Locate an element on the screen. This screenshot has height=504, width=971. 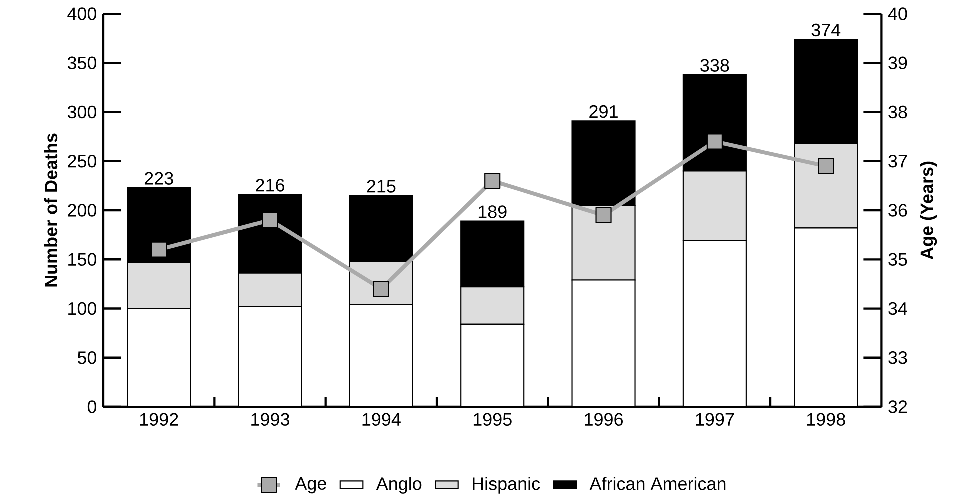
total-label: 223 is located at coordinates (159, 178).